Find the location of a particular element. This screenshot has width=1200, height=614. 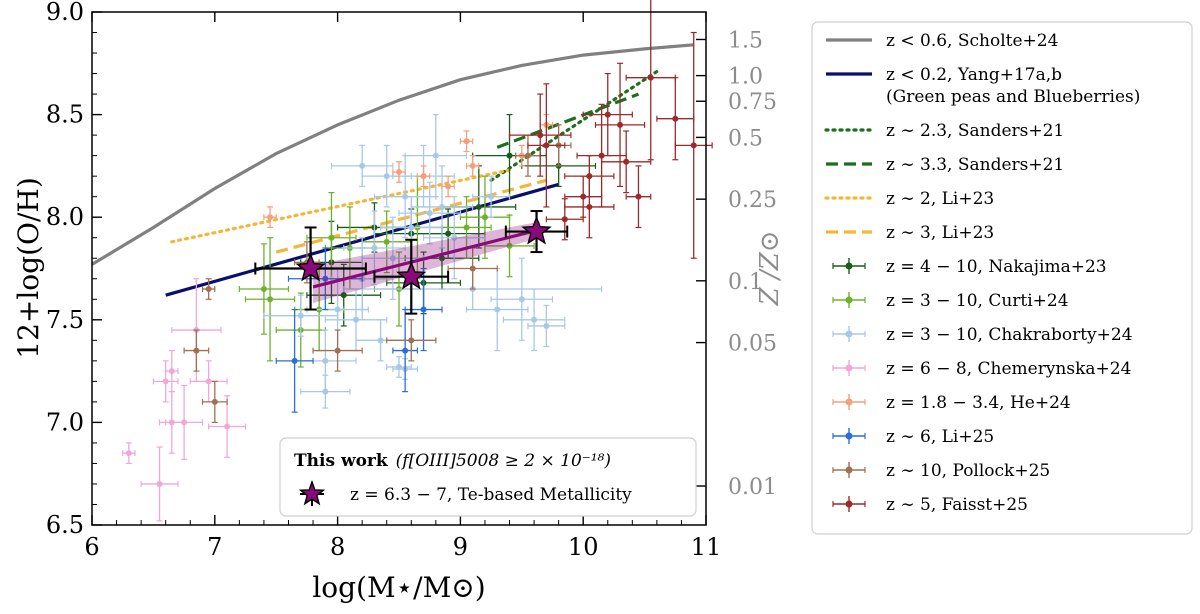

legend-label: z ∼ 2.3, Sanders+21 is located at coordinates (975, 131).